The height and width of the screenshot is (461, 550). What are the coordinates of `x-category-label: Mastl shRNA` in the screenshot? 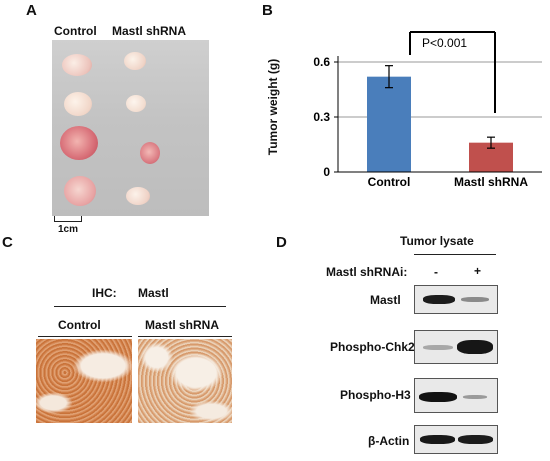 It's located at (491, 182).